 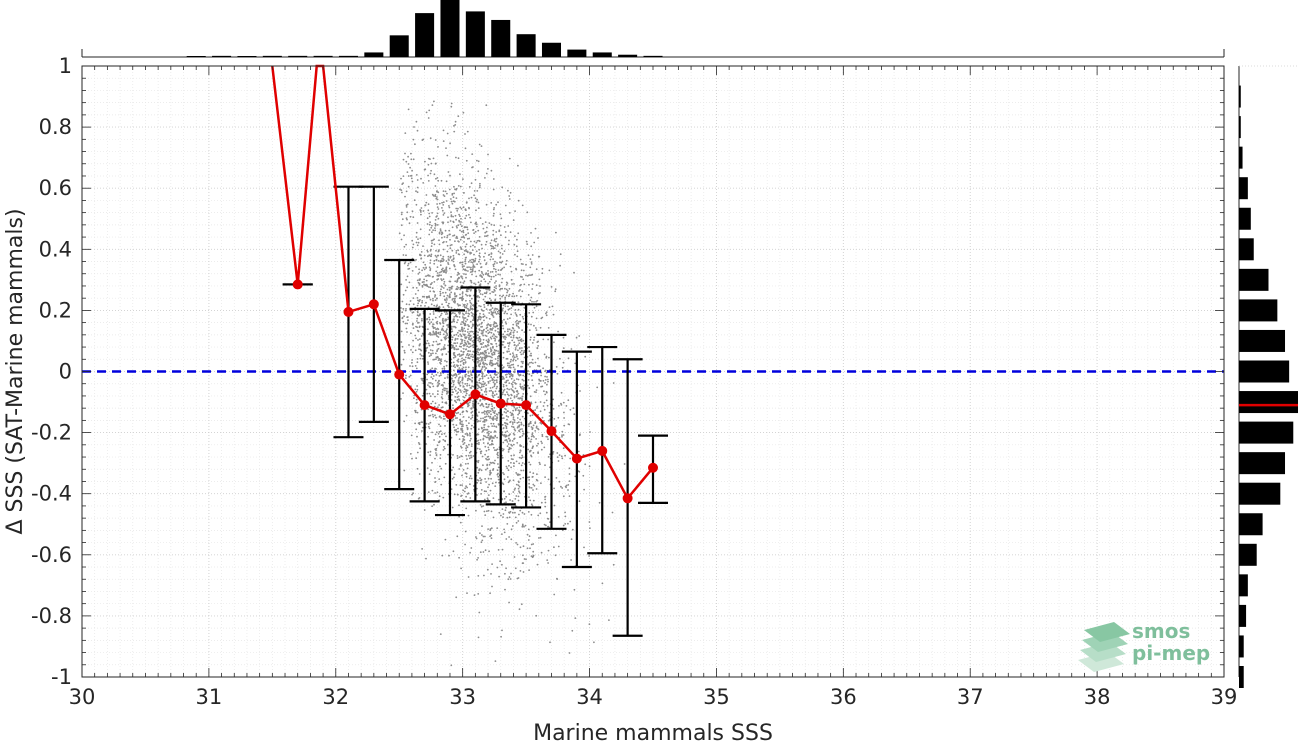 What do you see at coordinates (82, 697) in the screenshot?
I see `x-tick-label: 30` at bounding box center [82, 697].